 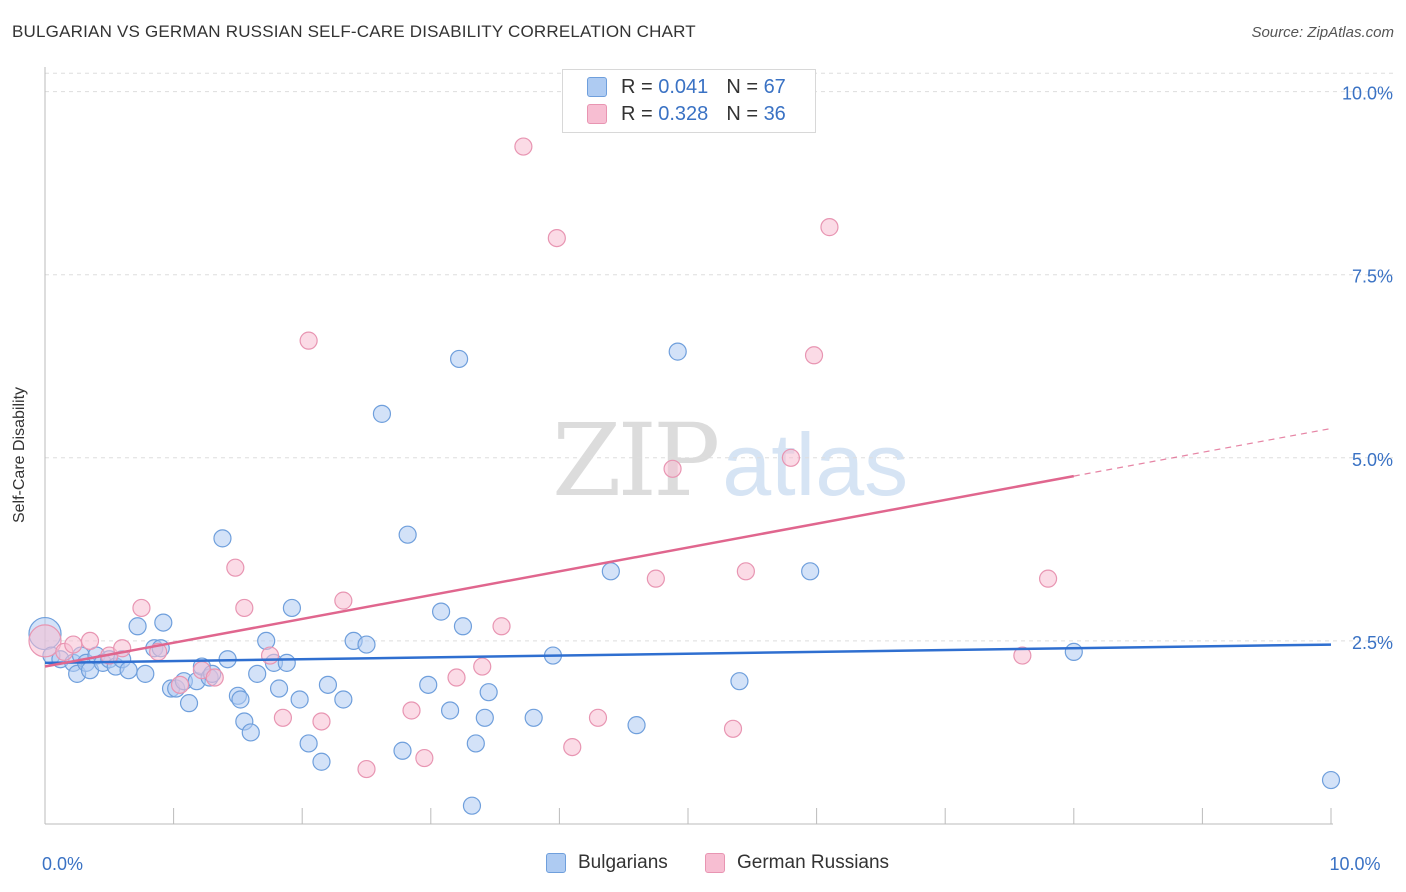 I want to click on legend-item-bulgarians: Bulgarians, so click(x=607, y=863).